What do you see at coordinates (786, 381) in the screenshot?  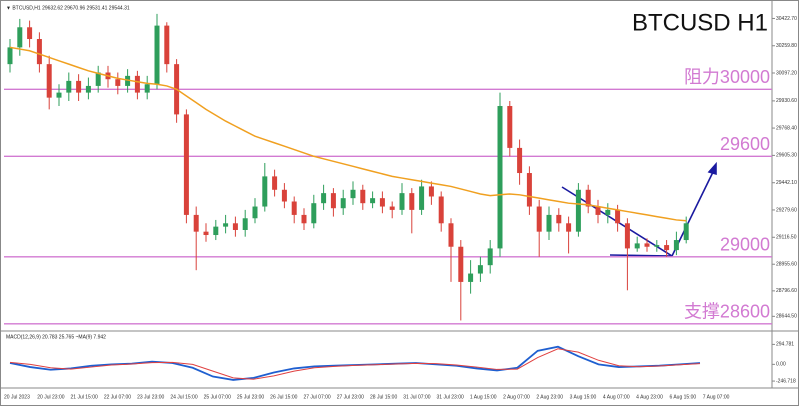 I see `macd-tick-label: -246.718` at bounding box center [786, 381].